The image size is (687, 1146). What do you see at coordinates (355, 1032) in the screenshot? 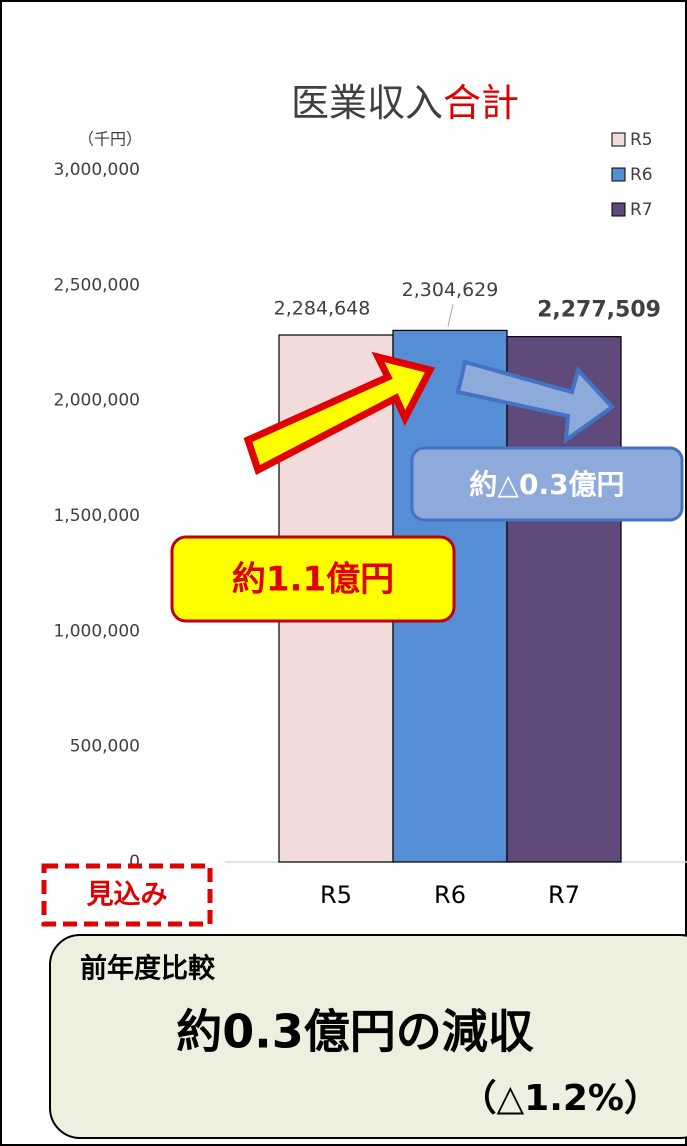
I see `comparison-text: 約0.3億円の減収` at bounding box center [355, 1032].